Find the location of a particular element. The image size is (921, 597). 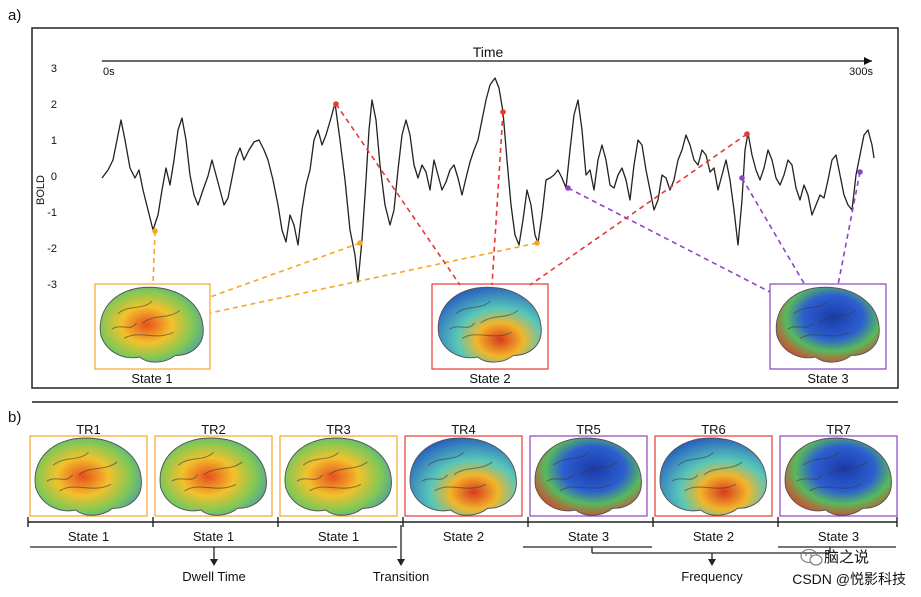

tr-label: TR6 is located at coordinates (713, 429).